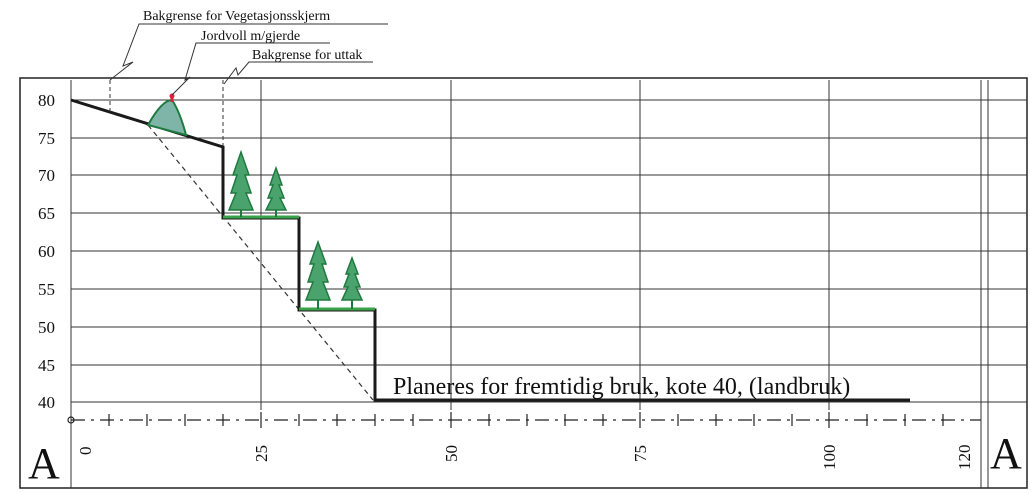  What do you see at coordinates (307, 55) in the screenshot?
I see `label-extraction-limit: Bakgrense for uttak` at bounding box center [307, 55].